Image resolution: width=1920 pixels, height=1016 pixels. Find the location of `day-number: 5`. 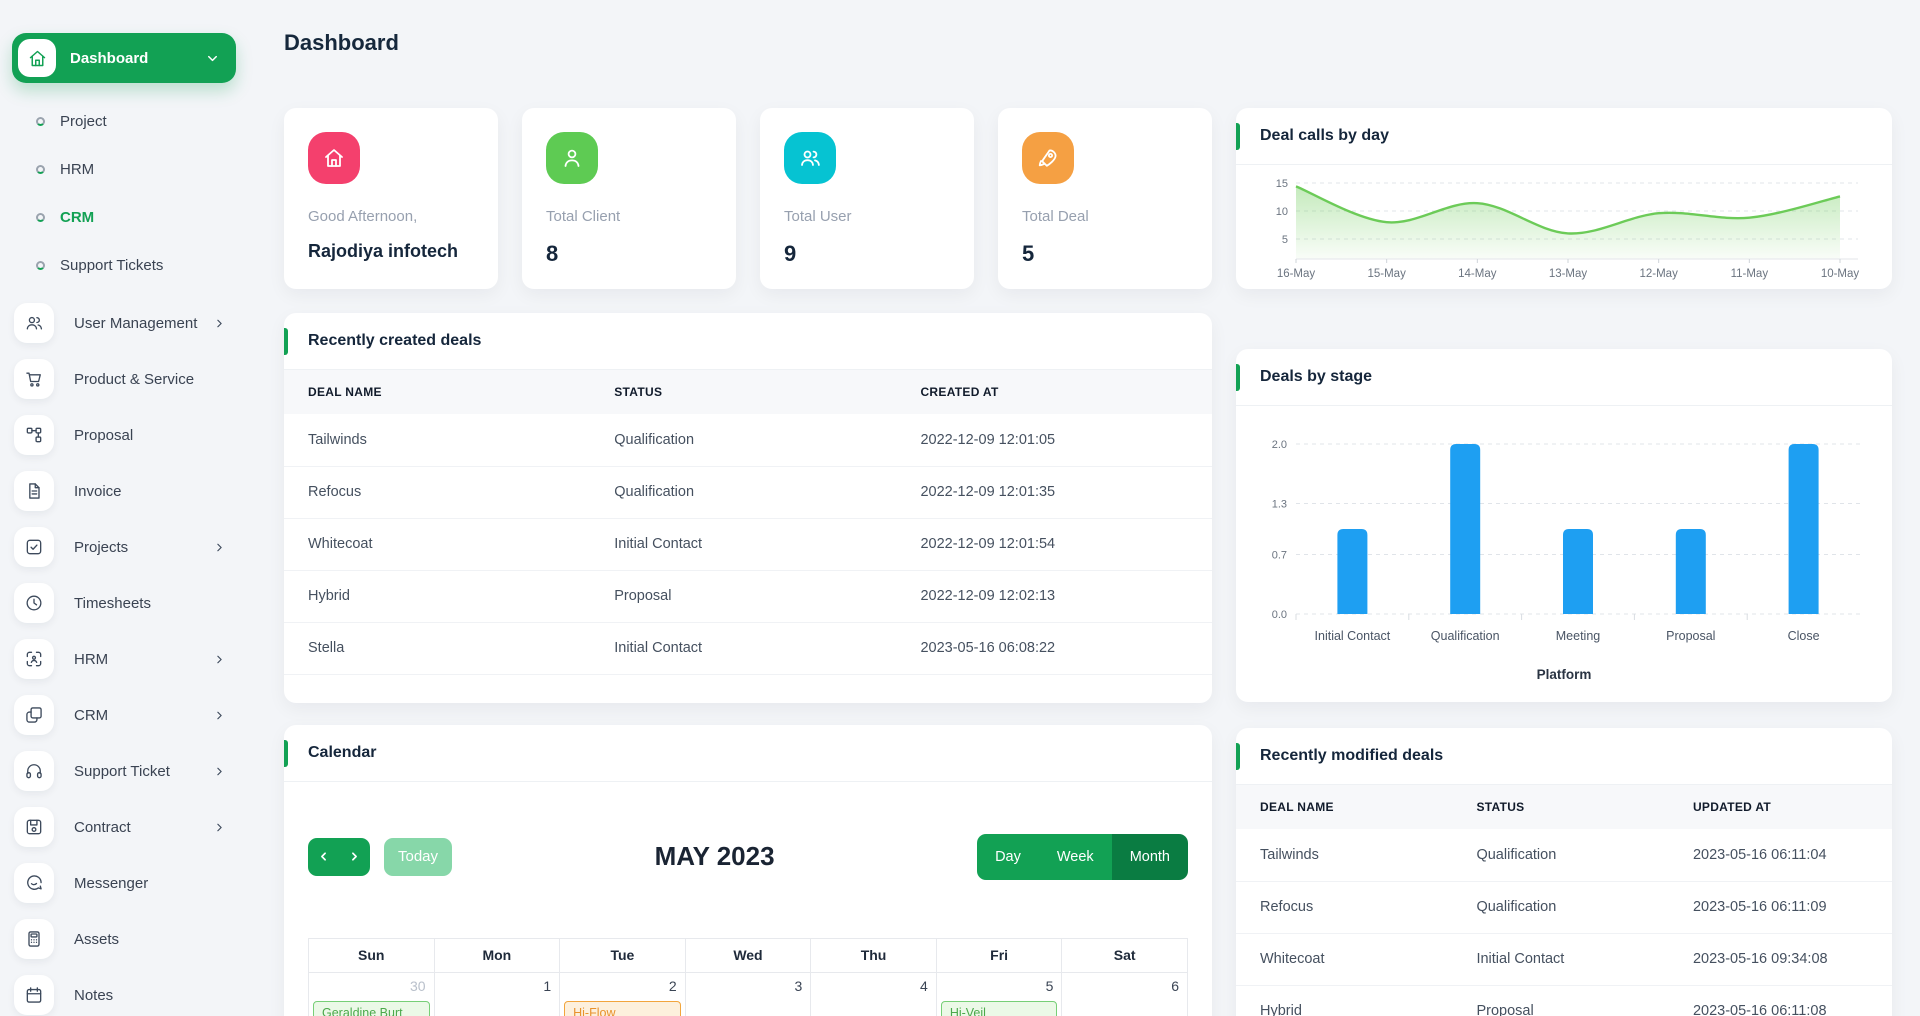

day-number: 5 is located at coordinates (1049, 985).